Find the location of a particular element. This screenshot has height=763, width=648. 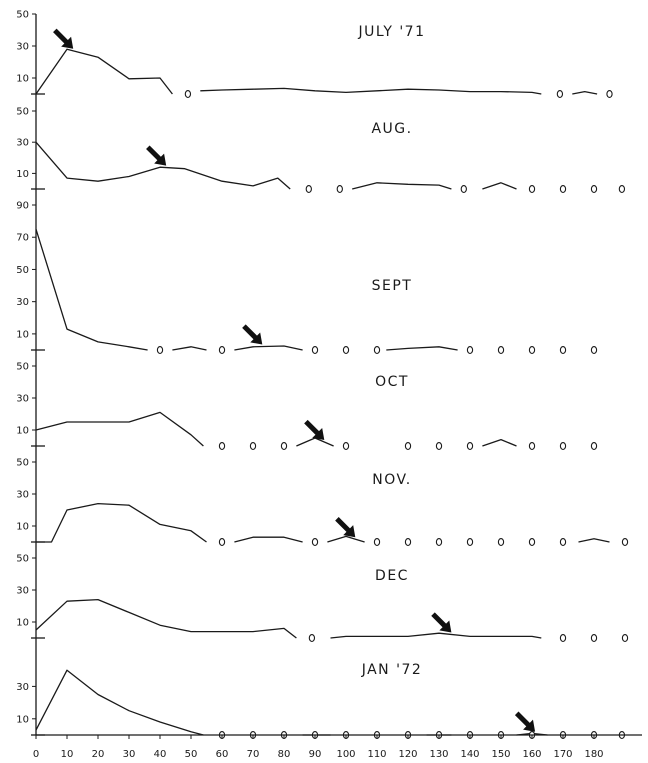

panel-july-71: 10 30 50 JULY '71 is located at coordinates (314, 54).